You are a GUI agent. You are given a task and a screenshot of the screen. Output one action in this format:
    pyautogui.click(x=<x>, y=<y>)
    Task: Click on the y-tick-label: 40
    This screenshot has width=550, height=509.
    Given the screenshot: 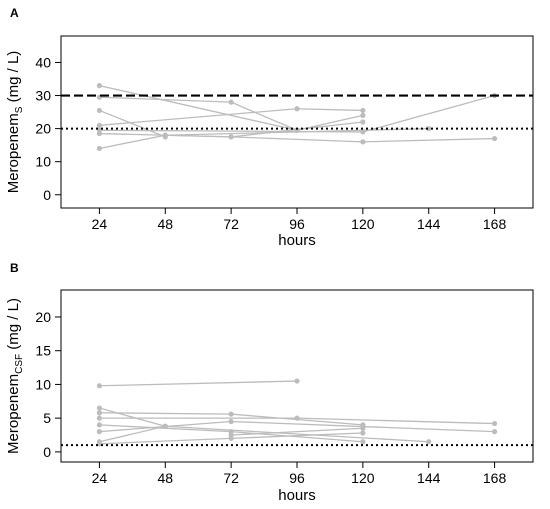 What is the action you would take?
    pyautogui.click(x=43, y=62)
    